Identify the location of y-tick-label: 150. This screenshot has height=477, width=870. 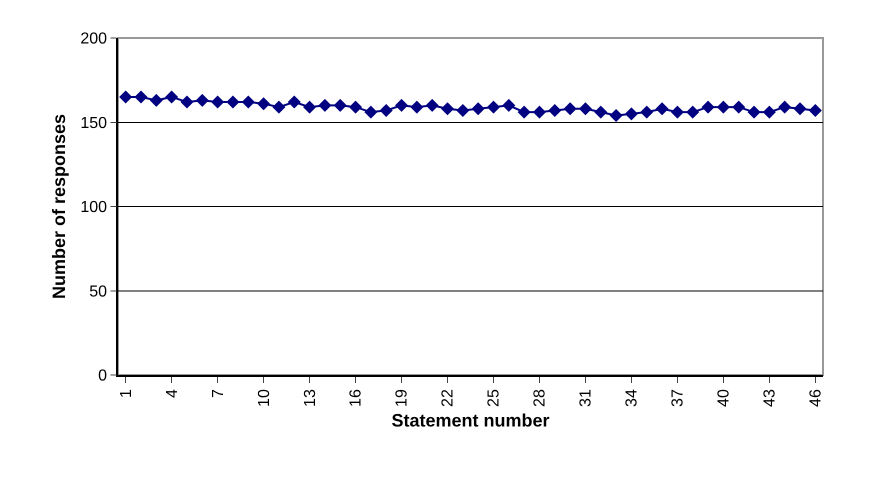
(94, 123).